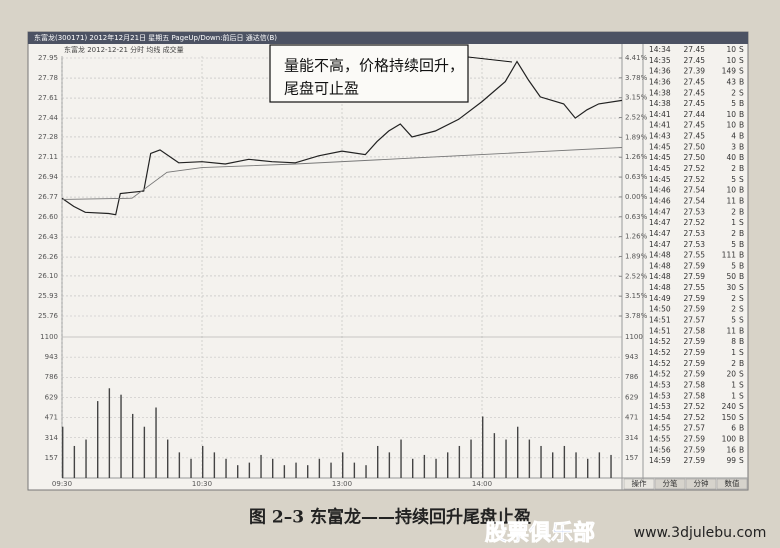  What do you see at coordinates (733, 428) in the screenshot?
I see `trade-volume: 6` at bounding box center [733, 428].